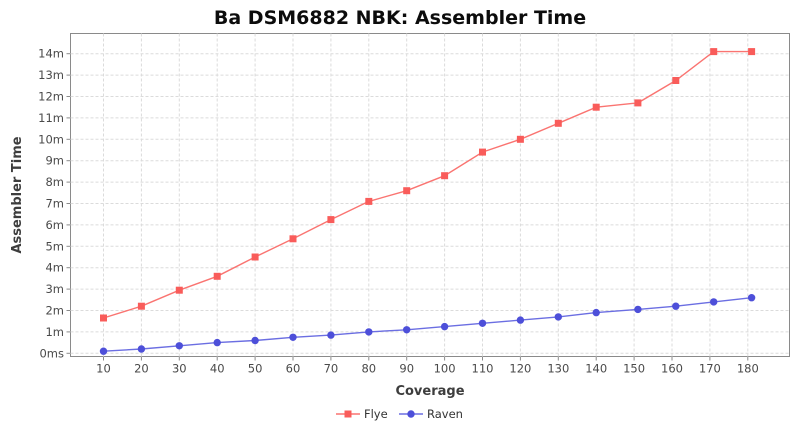 This screenshot has height=430, width=800. I want to click on x-tick-label: 80, so click(368, 369).